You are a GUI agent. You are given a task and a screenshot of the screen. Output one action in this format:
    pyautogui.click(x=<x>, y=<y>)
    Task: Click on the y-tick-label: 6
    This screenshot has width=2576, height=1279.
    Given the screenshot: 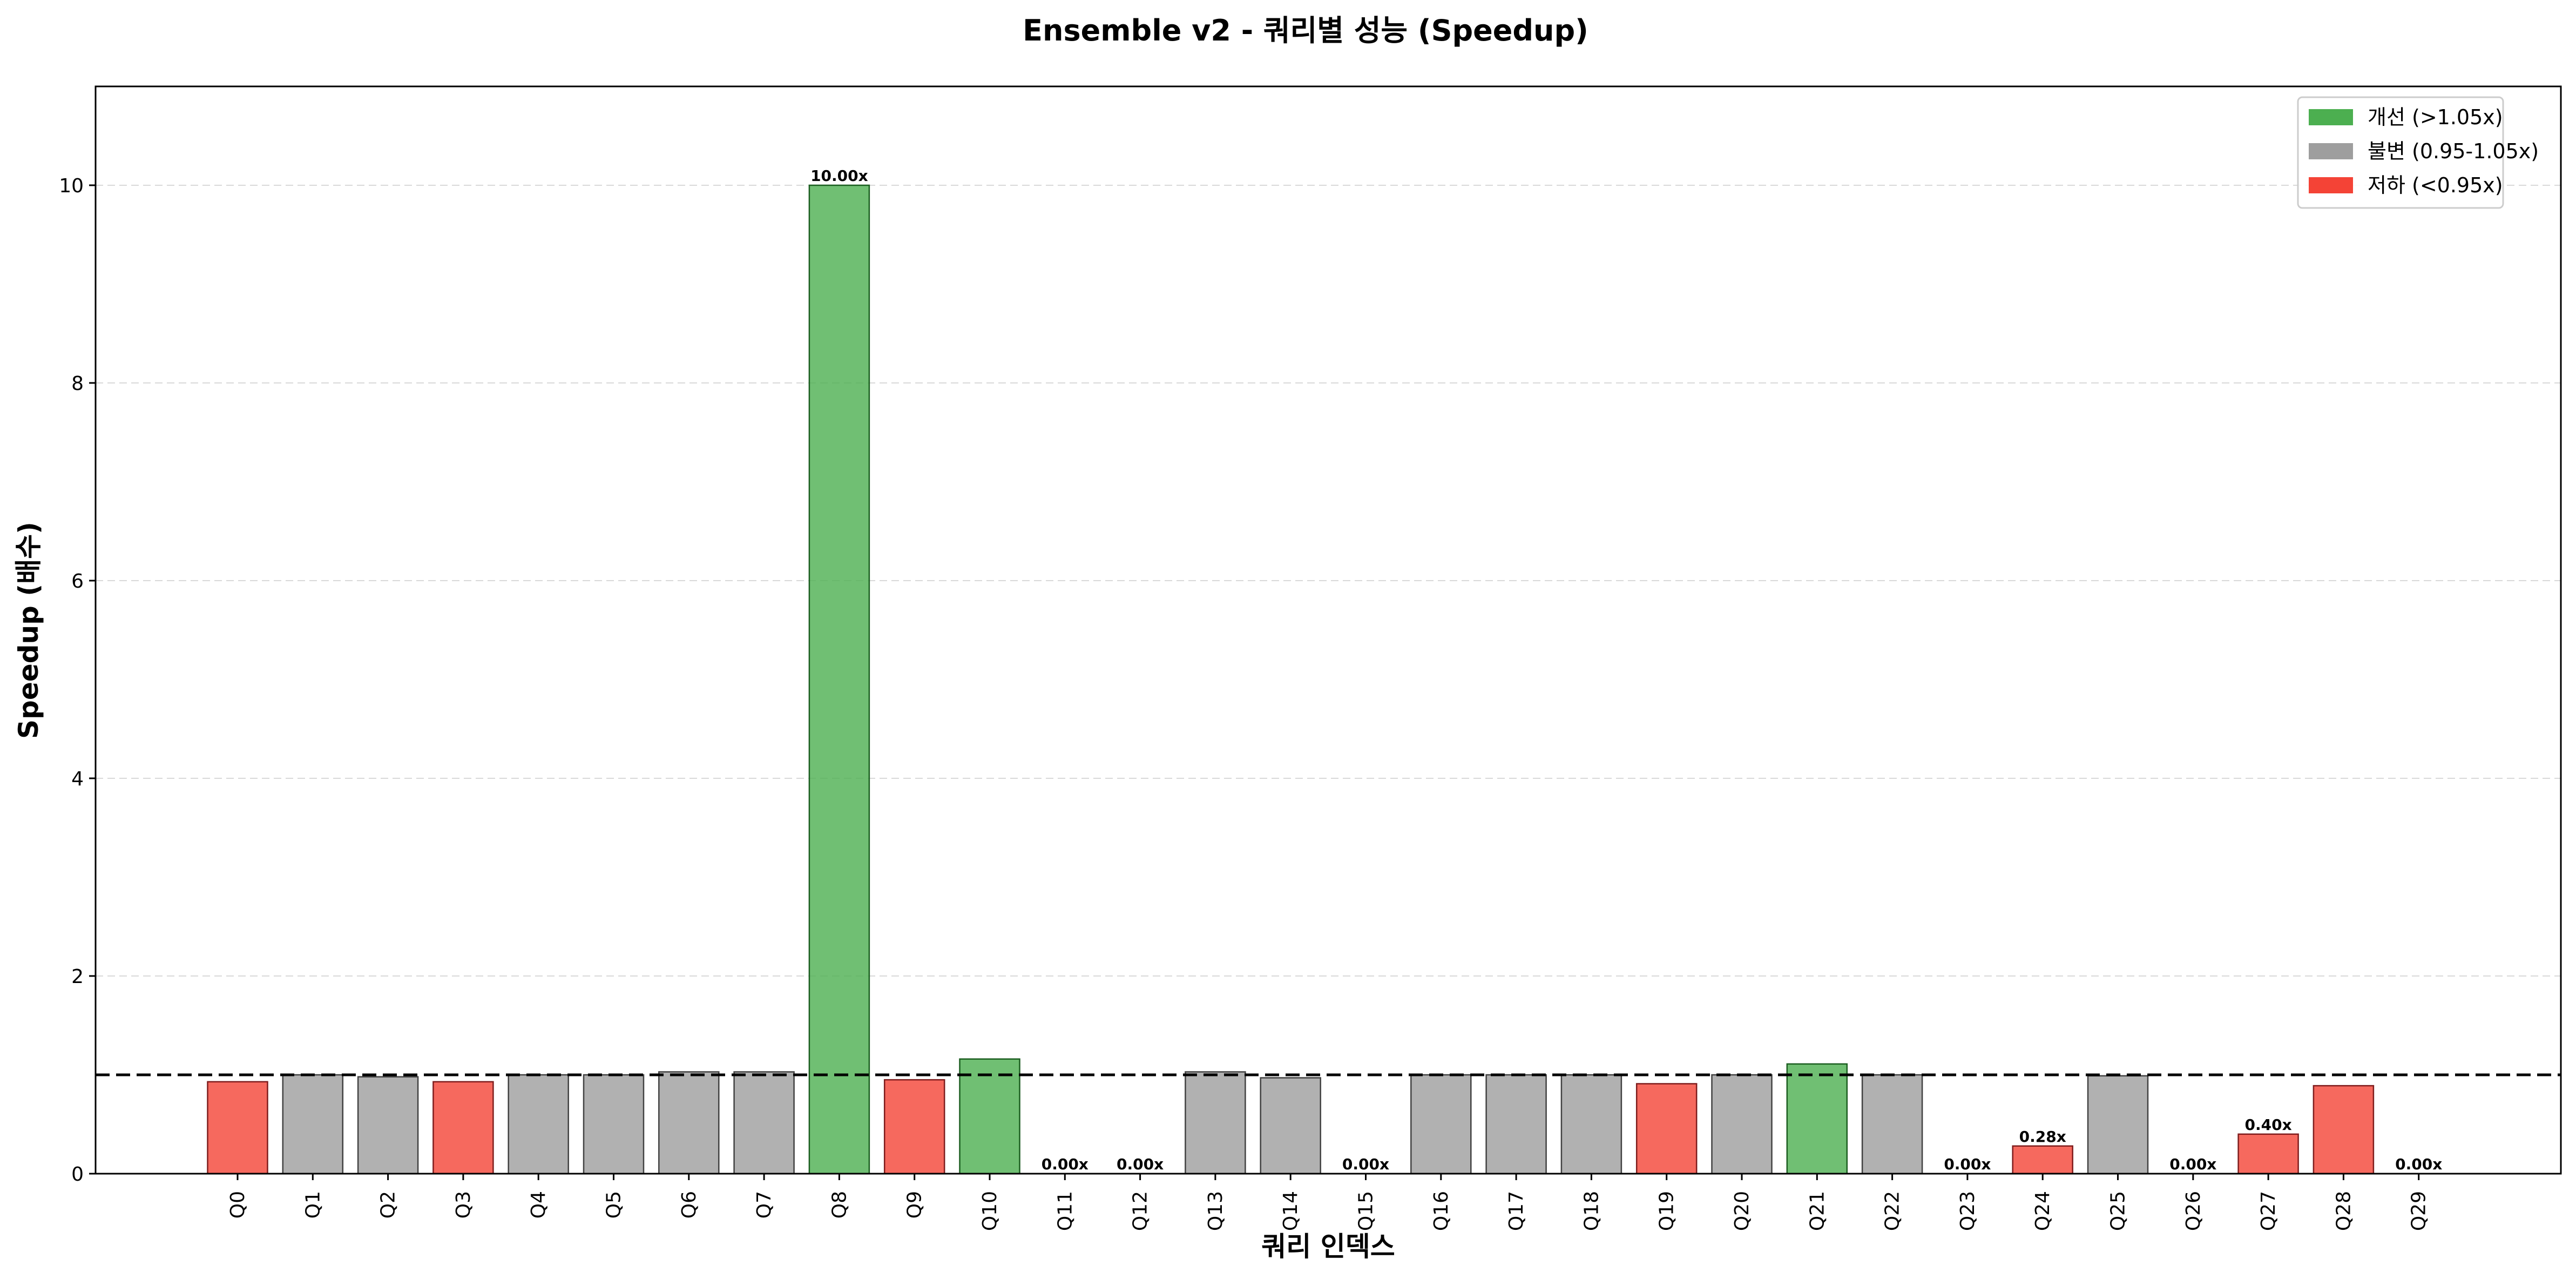 What is the action you would take?
    pyautogui.click(x=78, y=581)
    